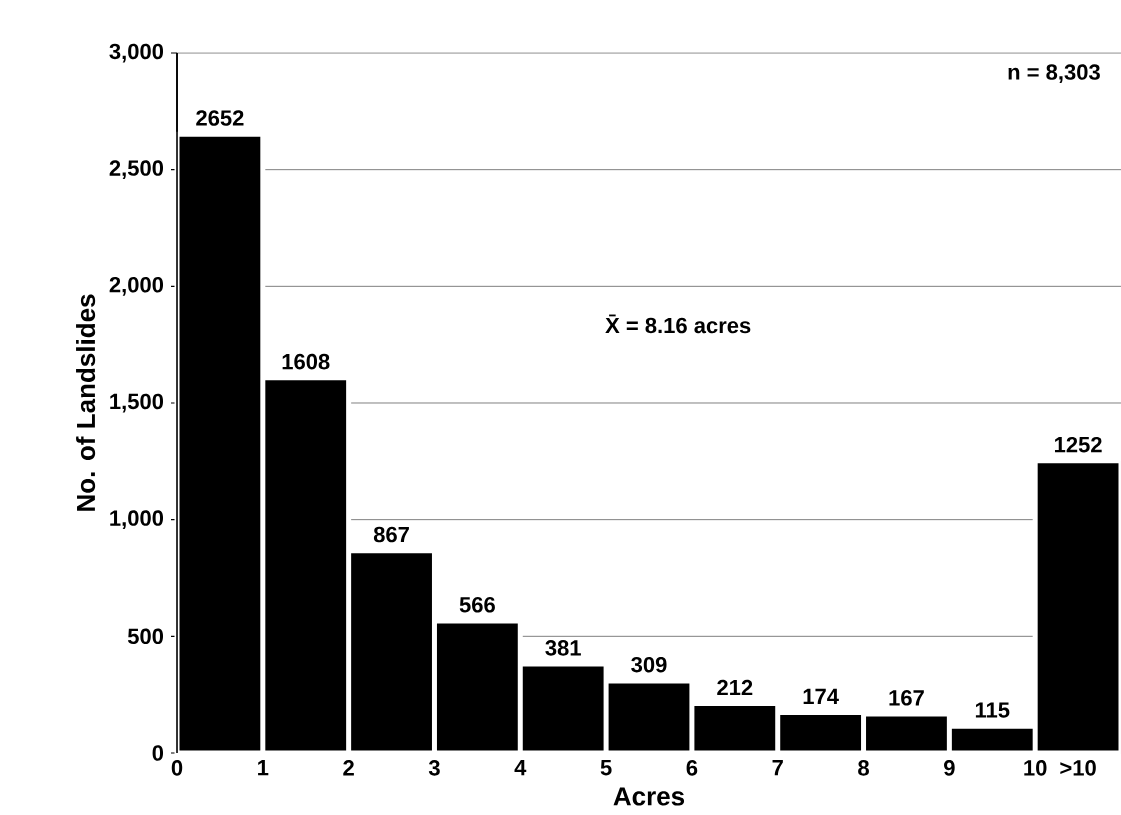 The width and height of the screenshot is (1121, 815). What do you see at coordinates (563, 648) in the screenshot?
I see `data-label: 381` at bounding box center [563, 648].